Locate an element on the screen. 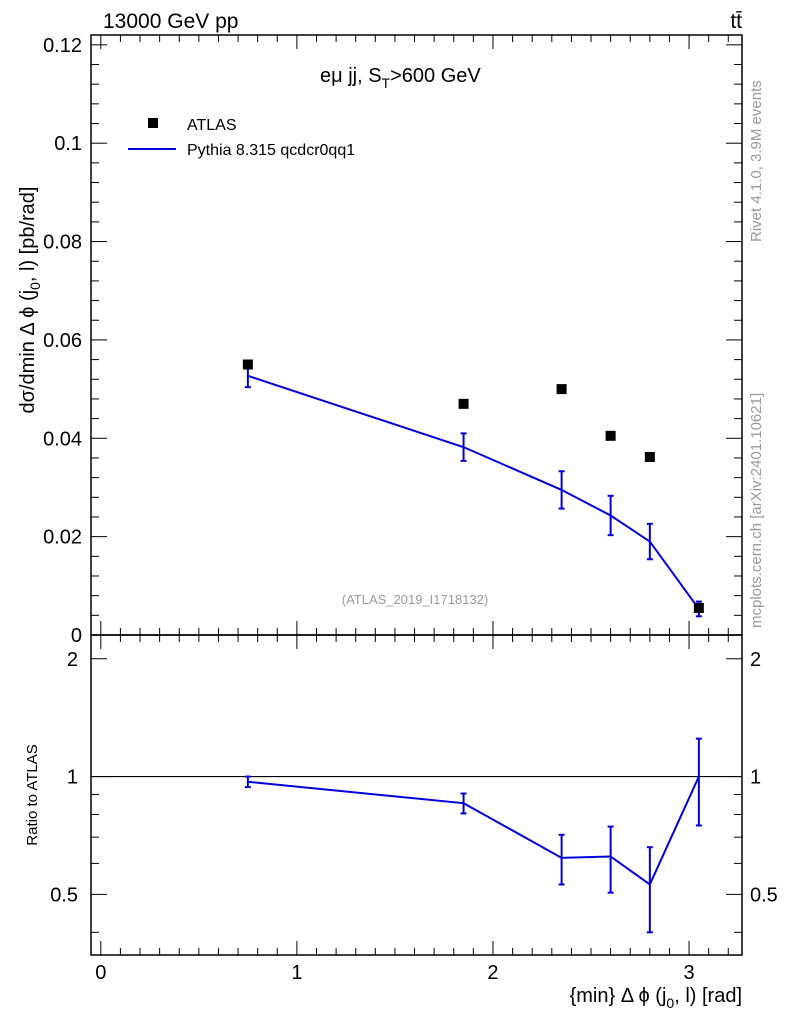  ratio-y-tick-label-right: 1 is located at coordinates (755, 778).